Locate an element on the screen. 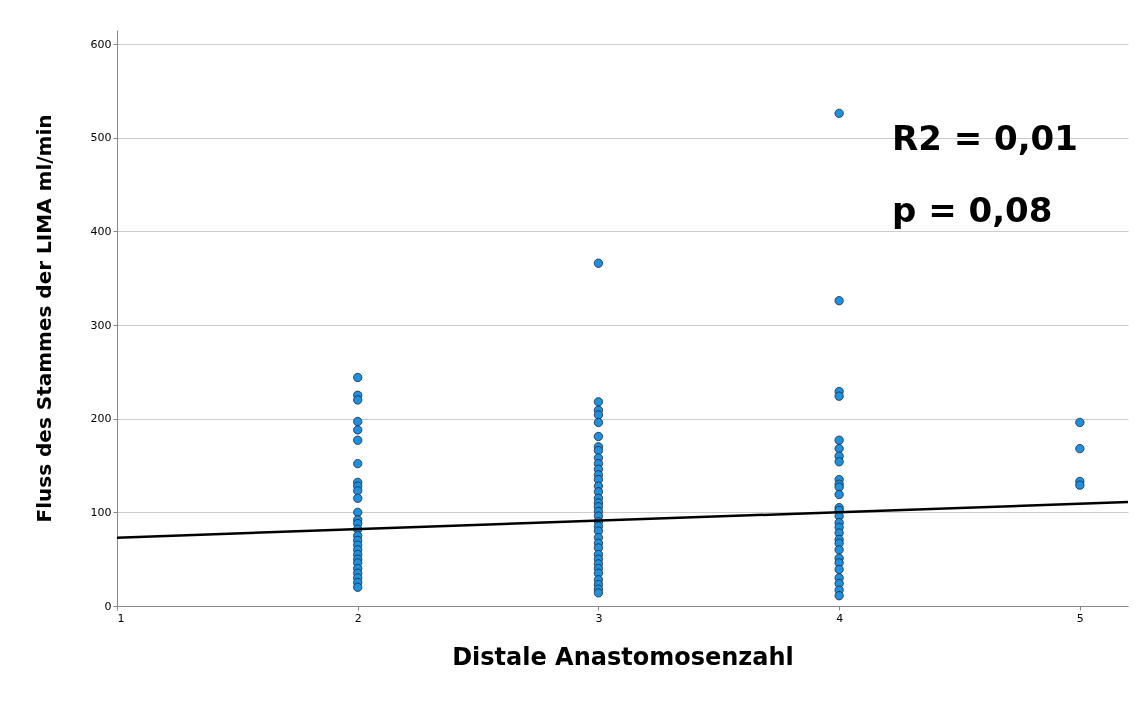 Image resolution: width=1143 pixels, height=702 pixels. y-axis-title: Fluss des Stammes der LIMA ml/min is located at coordinates (43, 318).